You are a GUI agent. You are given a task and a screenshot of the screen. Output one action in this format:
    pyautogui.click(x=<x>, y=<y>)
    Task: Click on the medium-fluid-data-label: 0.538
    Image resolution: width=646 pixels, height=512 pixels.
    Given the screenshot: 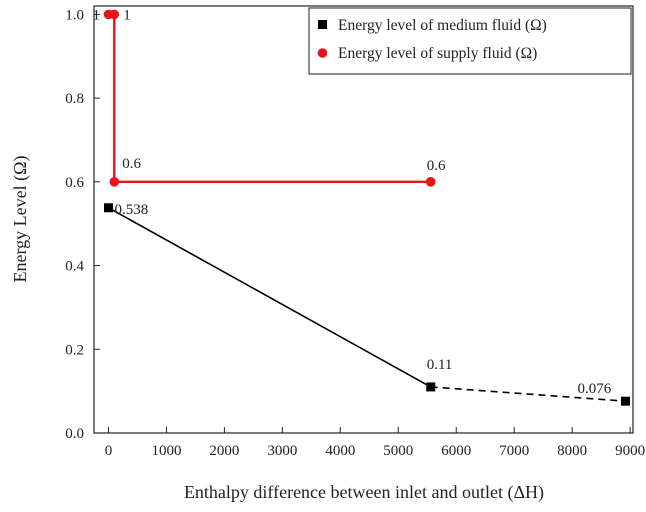 What is the action you would take?
    pyautogui.click(x=131, y=210)
    